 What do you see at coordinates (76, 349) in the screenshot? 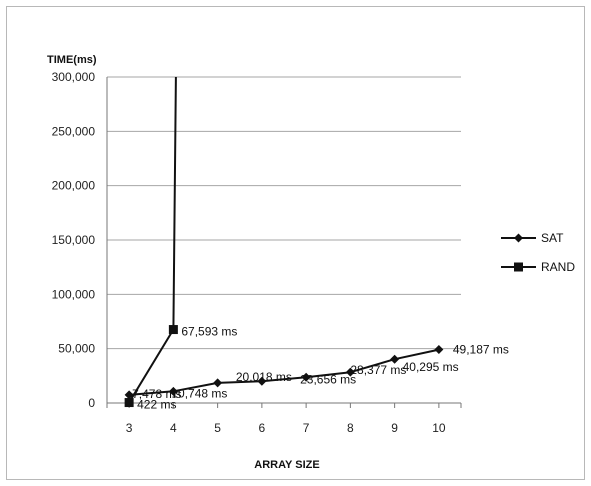
I see `y-tick-label: 50,000` at bounding box center [76, 349].